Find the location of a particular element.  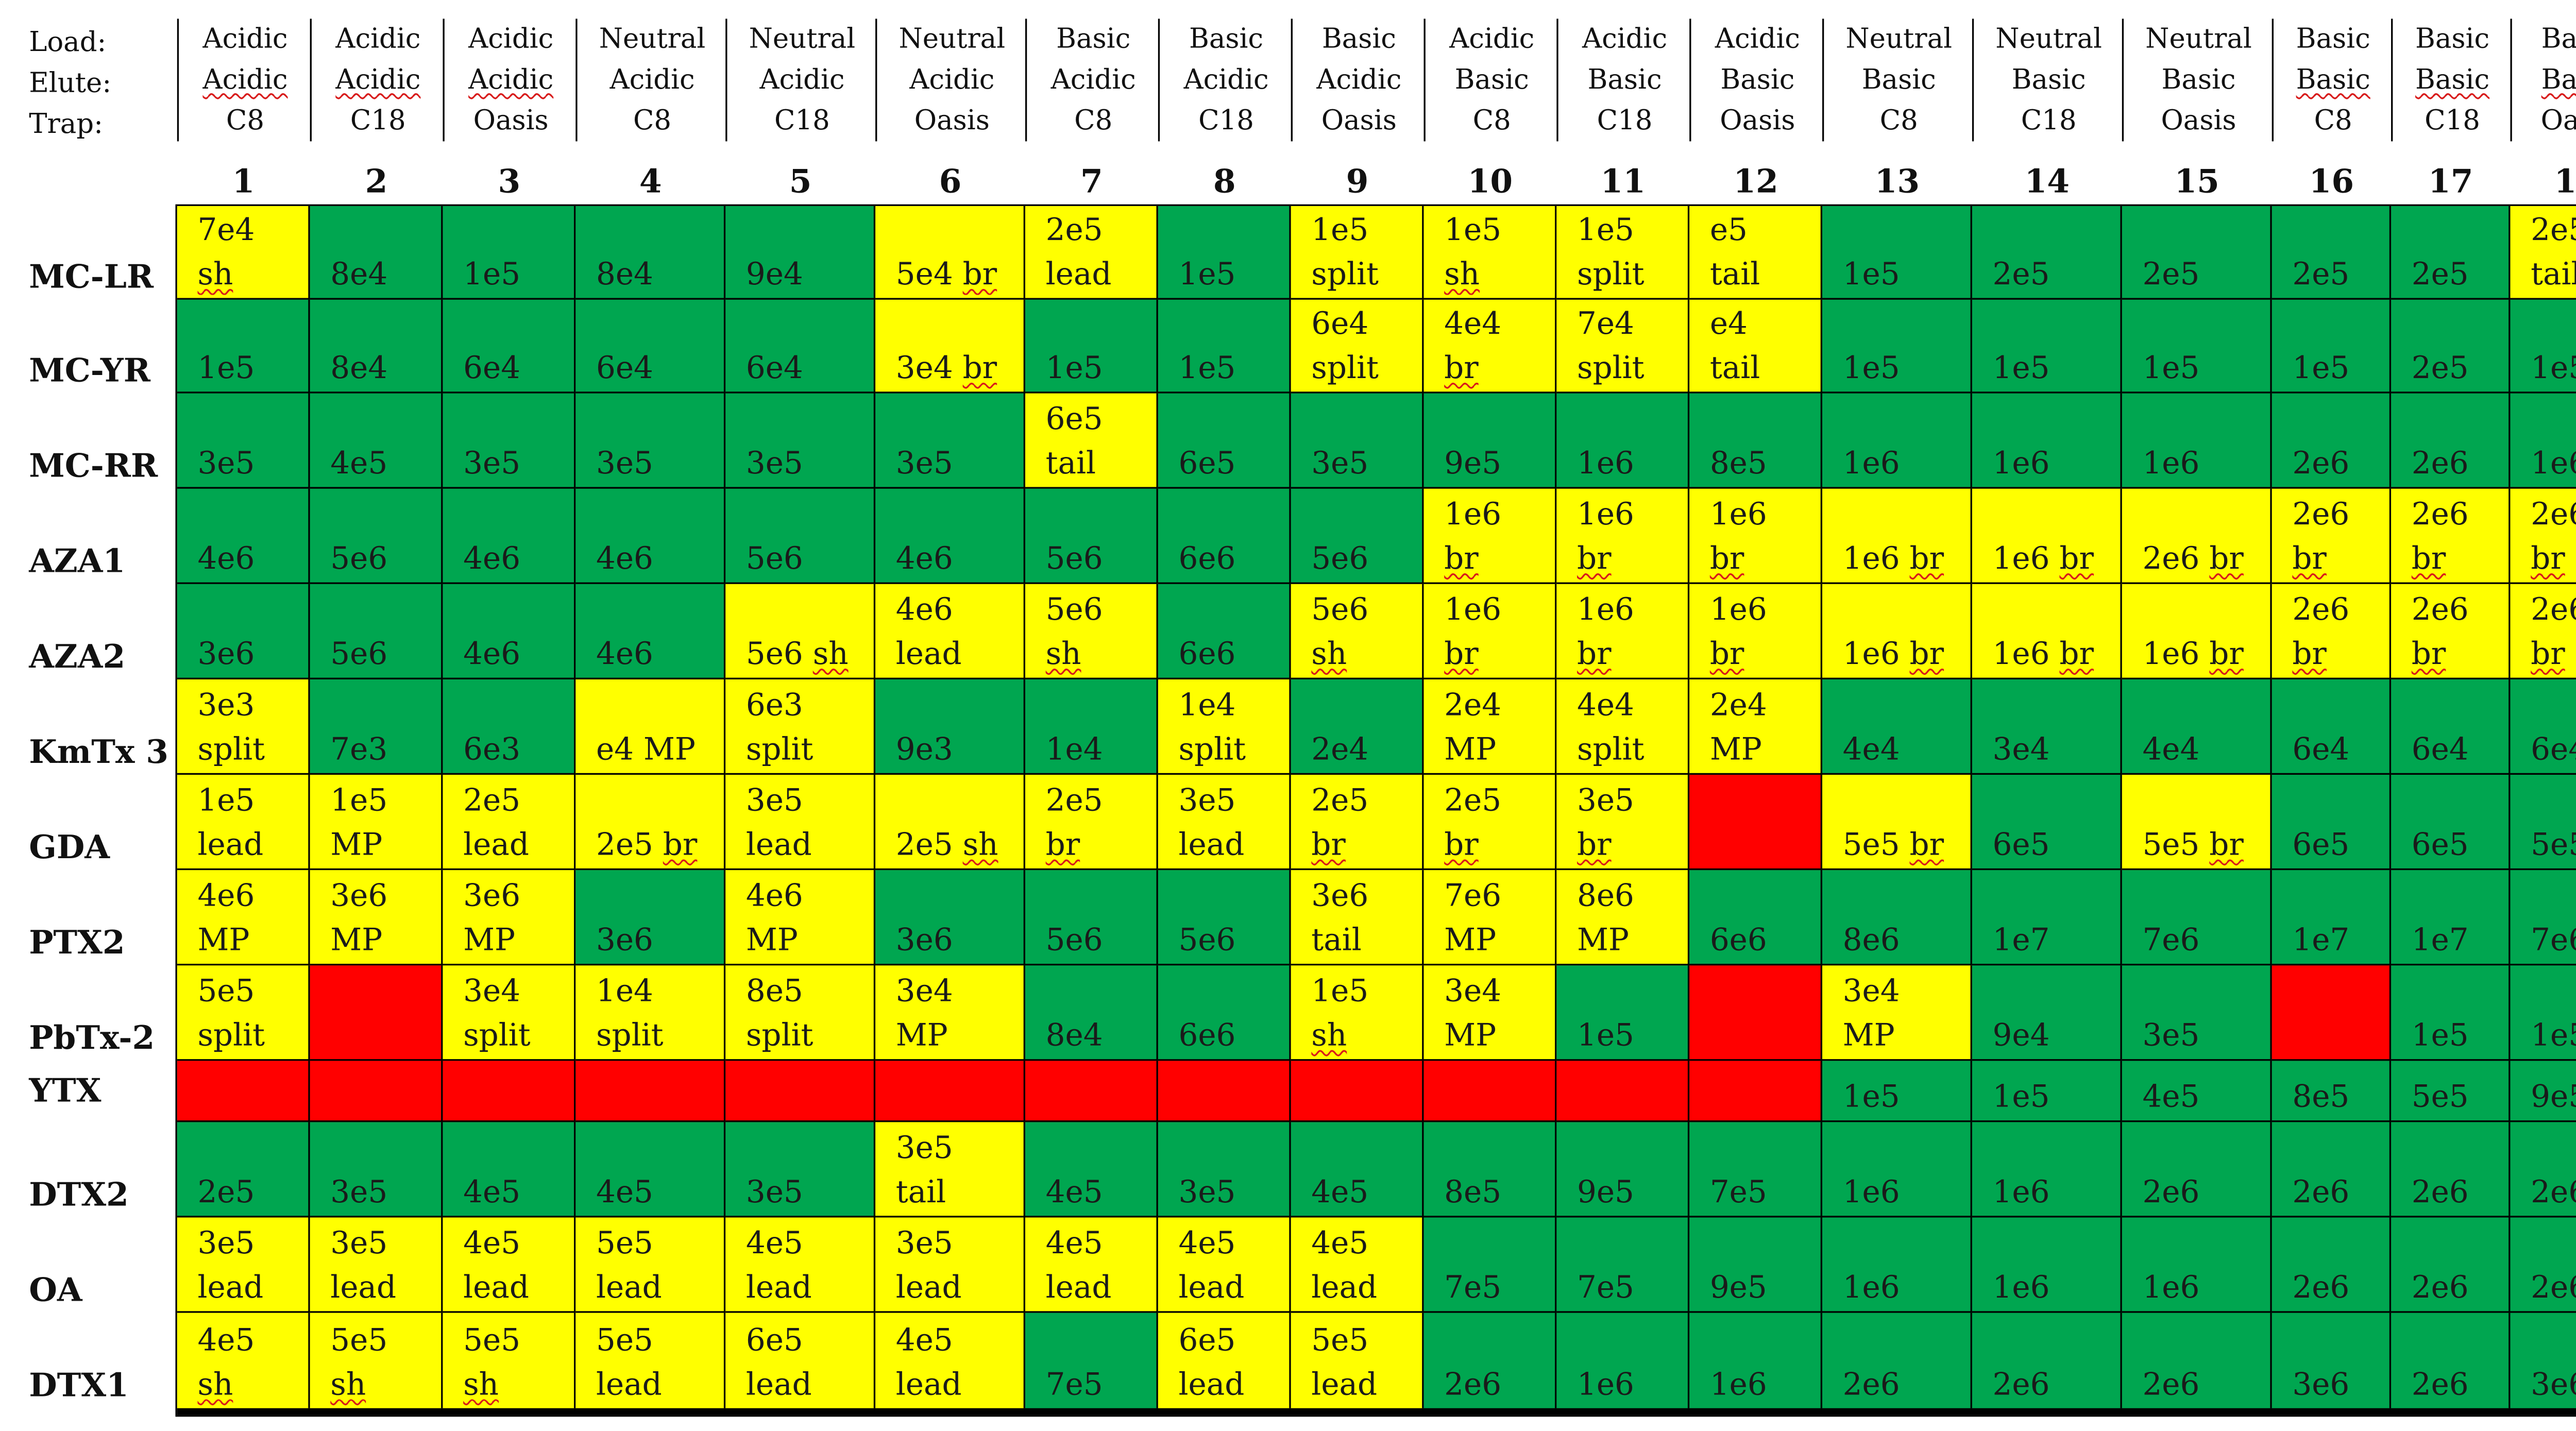

cell-value: 1e6 br is located at coordinates (2057, 560).